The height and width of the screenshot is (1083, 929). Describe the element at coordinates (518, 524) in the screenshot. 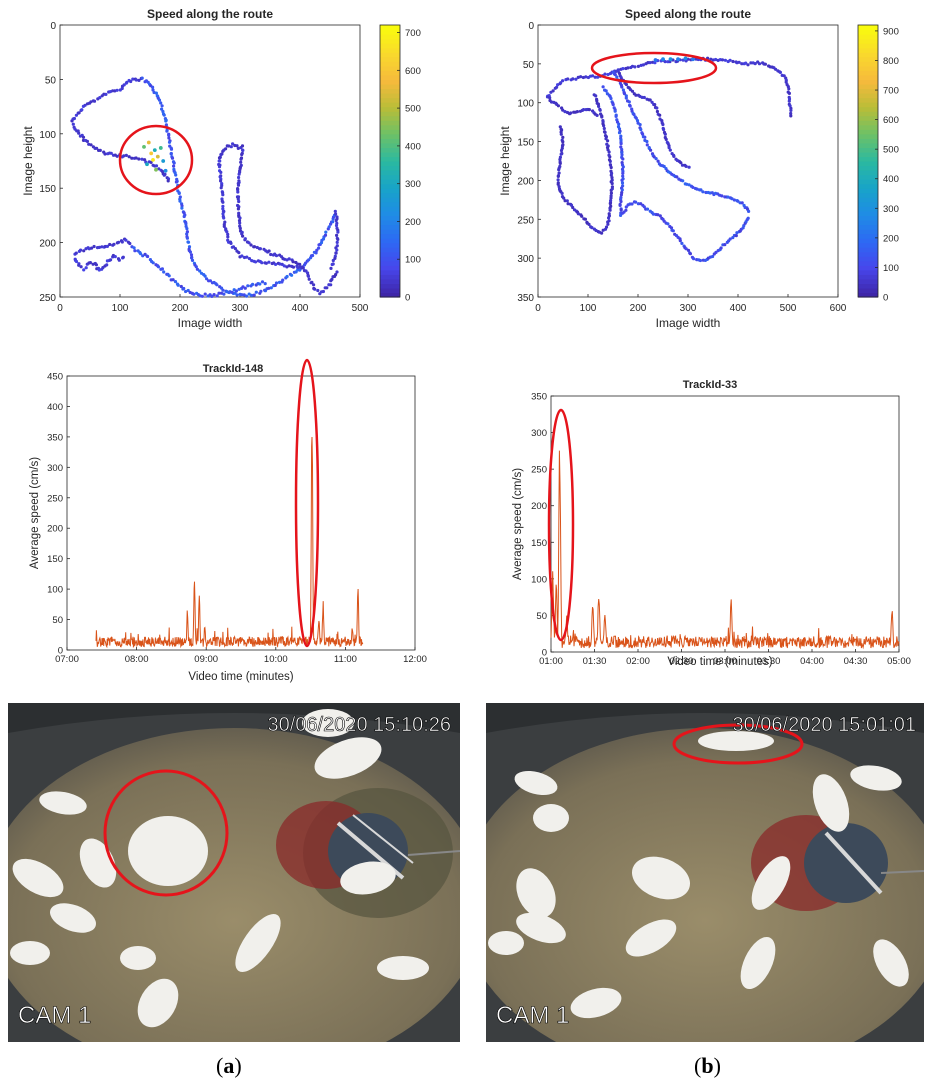

I see `speed-ylabel-b: Average speed (cm/s)` at that location.